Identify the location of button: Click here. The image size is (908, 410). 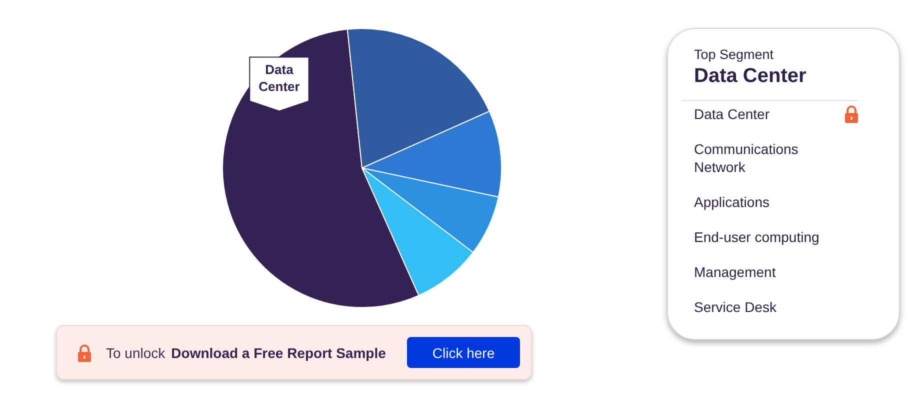
(463, 352).